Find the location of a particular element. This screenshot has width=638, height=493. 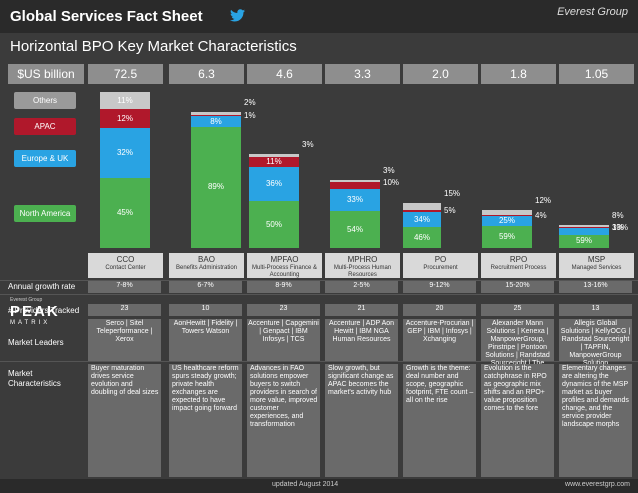

growth-rate-cell: 15-20% is located at coordinates (517, 287).